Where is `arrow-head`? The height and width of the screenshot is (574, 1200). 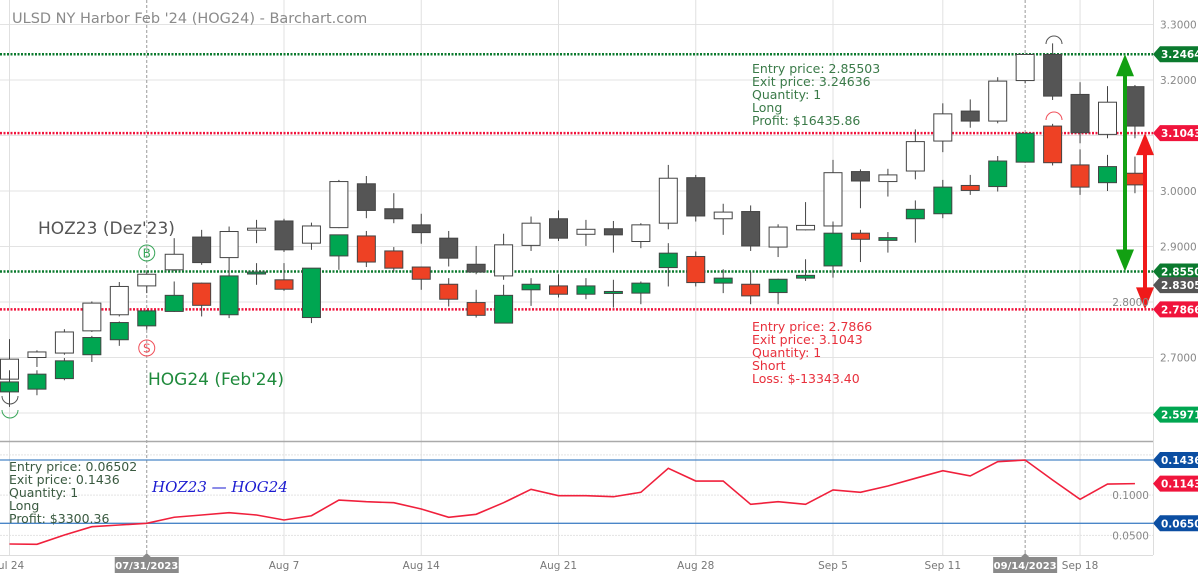
arrow-head is located at coordinates (1125, 260).